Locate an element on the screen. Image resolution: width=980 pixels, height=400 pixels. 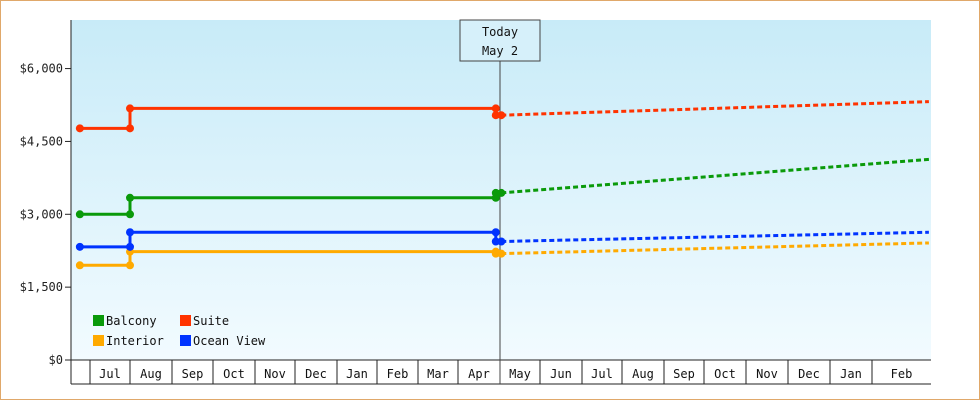
today-box is located at coordinates (500, 40).